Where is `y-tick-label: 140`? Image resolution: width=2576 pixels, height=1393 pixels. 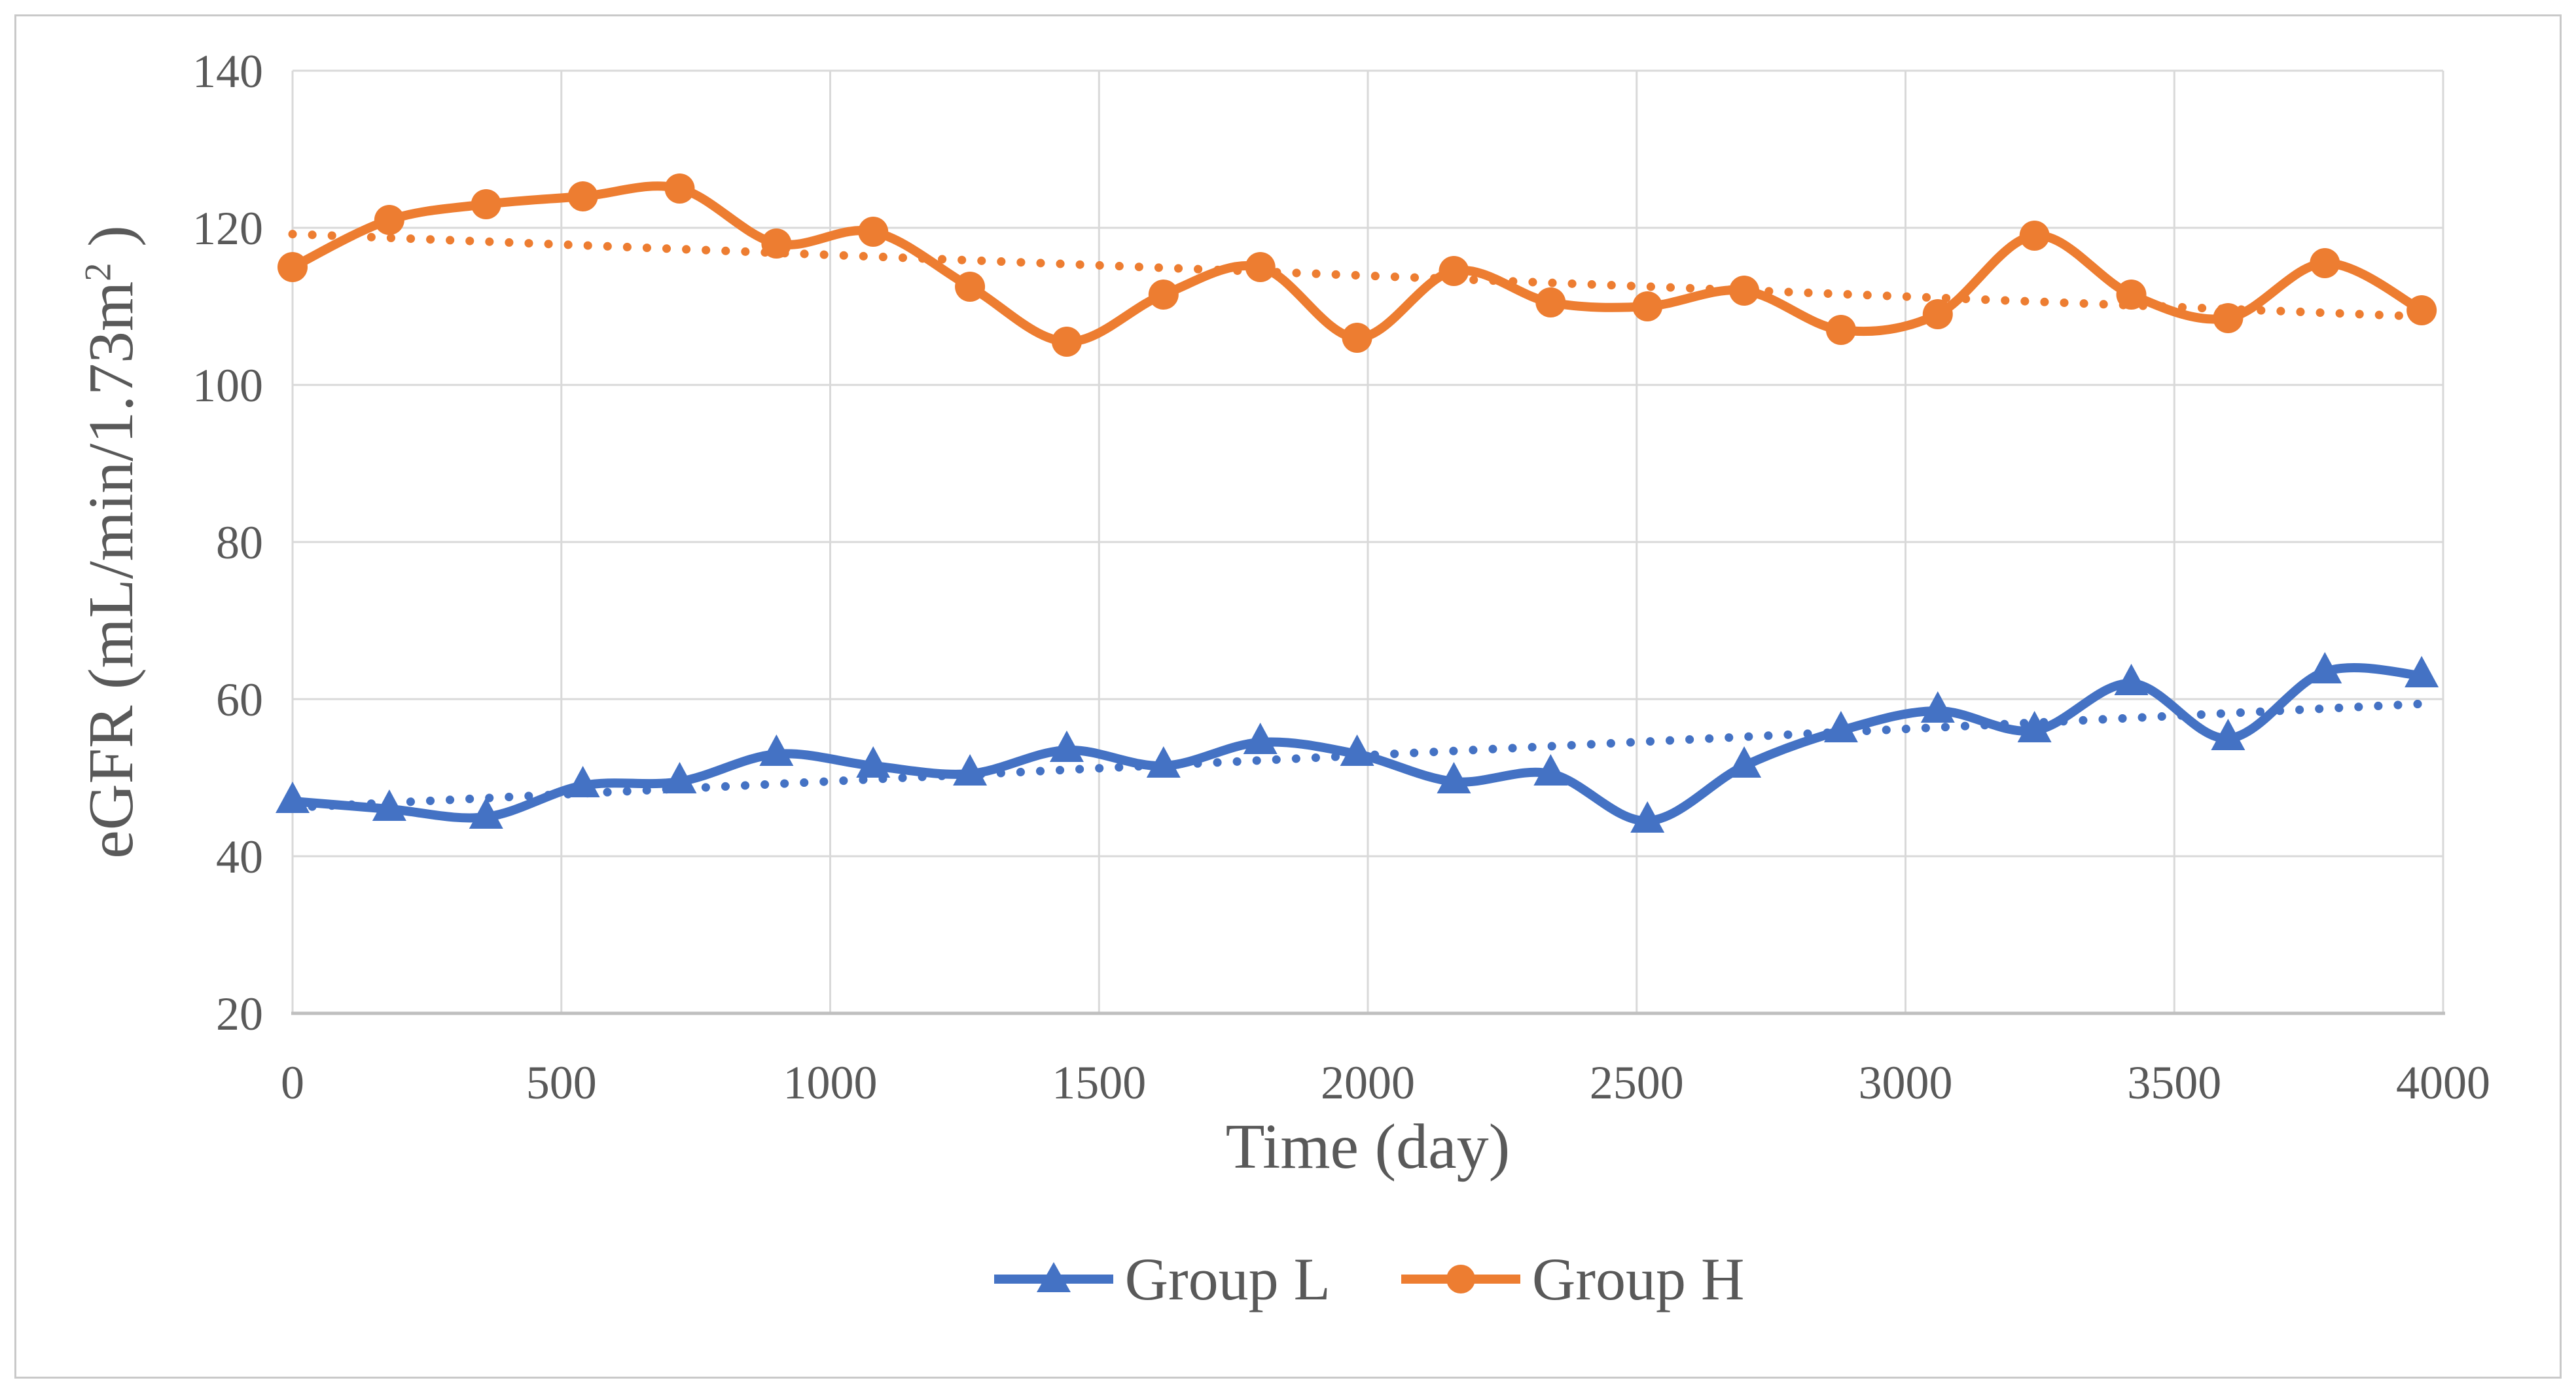
y-tick-label: 140 is located at coordinates (227, 71).